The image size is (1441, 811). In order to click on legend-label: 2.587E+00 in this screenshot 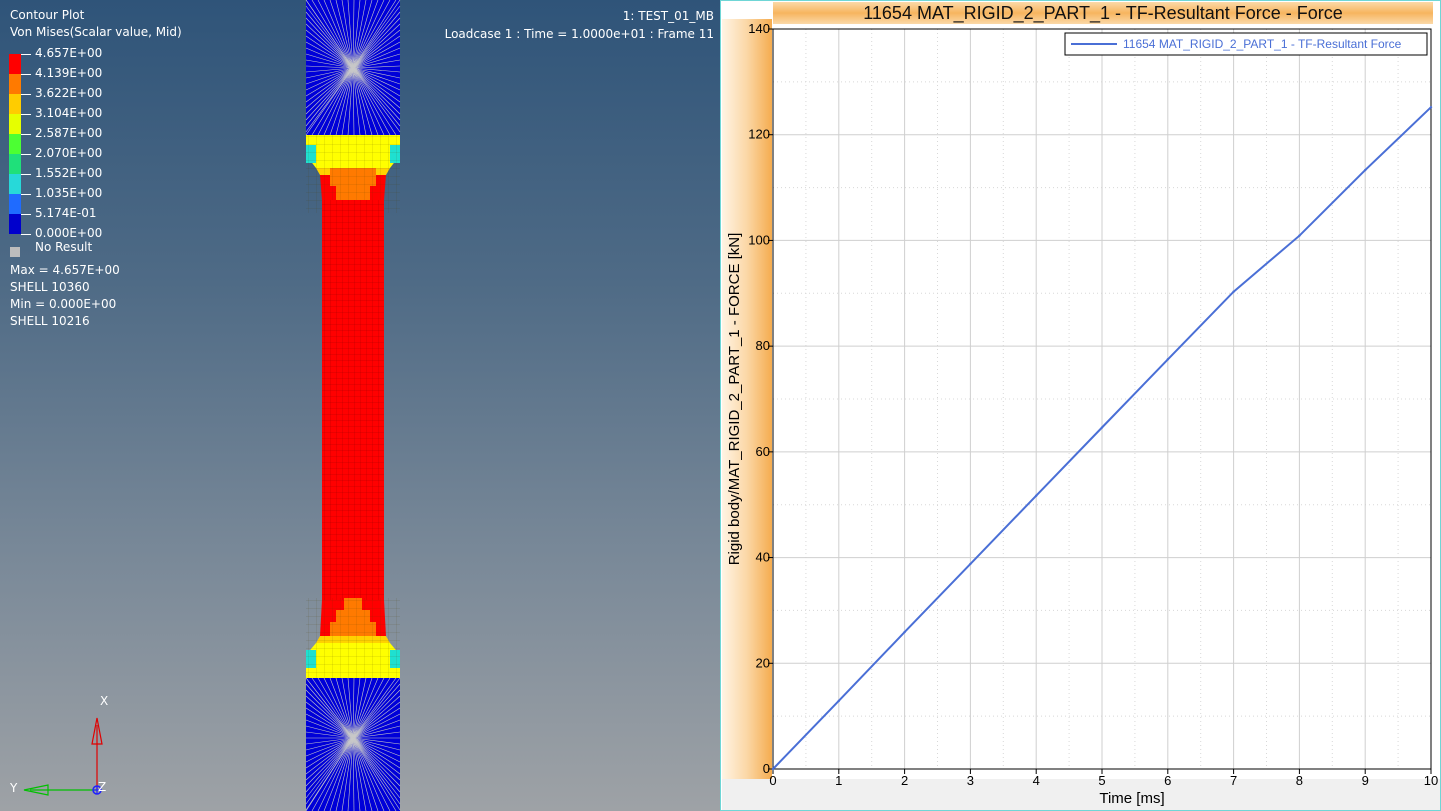, I will do `click(69, 133)`.